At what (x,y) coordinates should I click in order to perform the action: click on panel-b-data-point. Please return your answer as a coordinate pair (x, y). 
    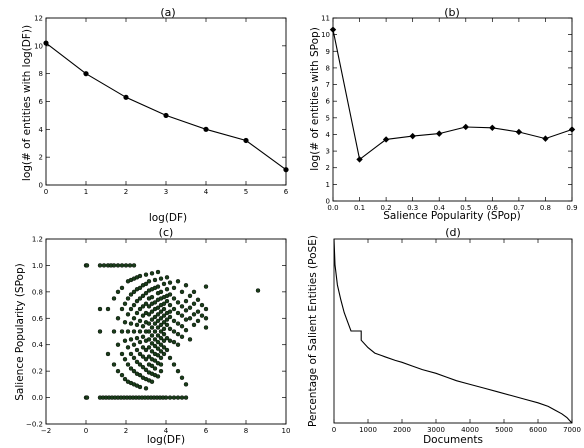
    Looking at the image, I should click on (359, 159).